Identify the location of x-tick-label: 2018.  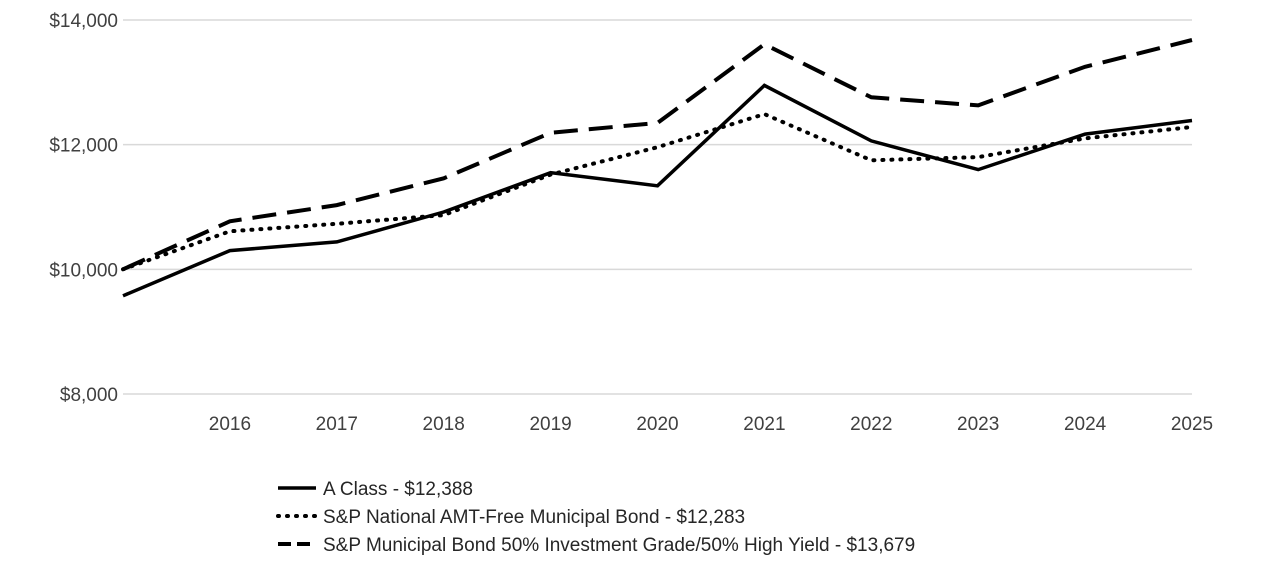
(444, 424).